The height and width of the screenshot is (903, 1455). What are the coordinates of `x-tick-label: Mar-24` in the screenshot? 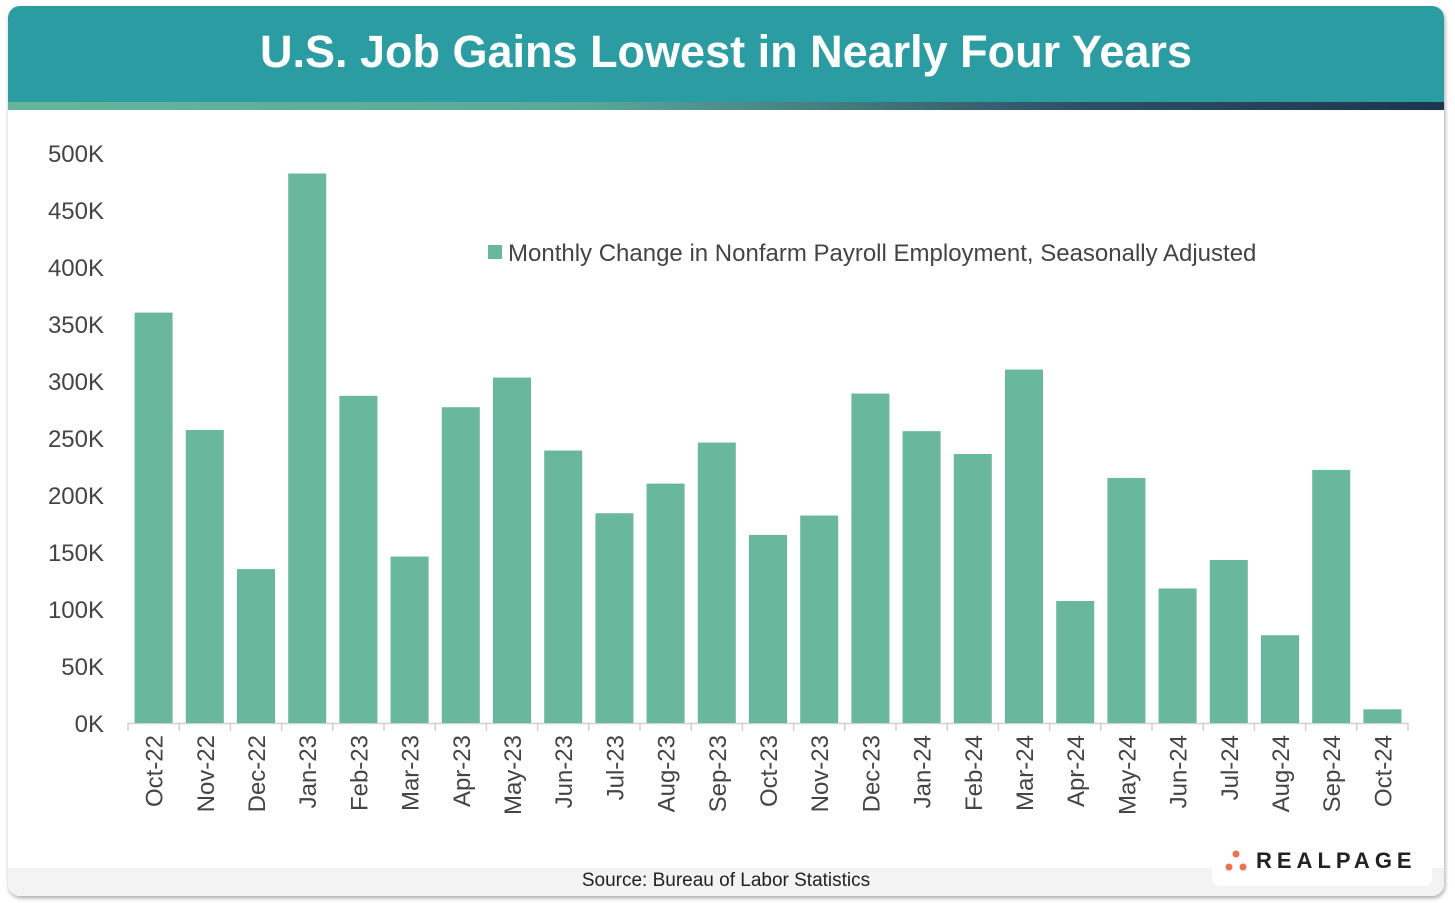 It's located at (1025, 773).